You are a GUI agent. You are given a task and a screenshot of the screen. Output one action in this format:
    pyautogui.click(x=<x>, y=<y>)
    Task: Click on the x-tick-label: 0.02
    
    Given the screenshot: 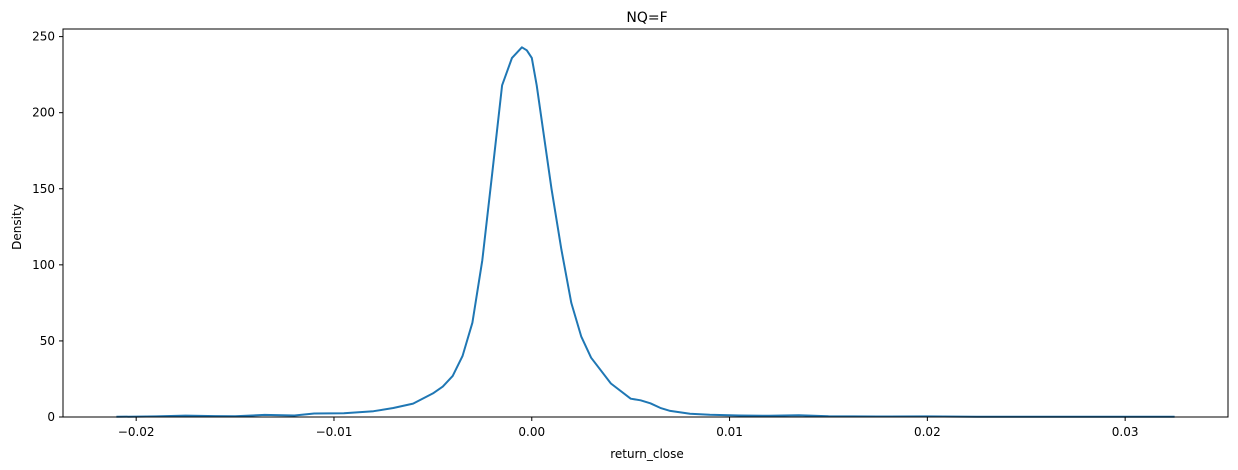 What is the action you would take?
    pyautogui.click(x=927, y=432)
    